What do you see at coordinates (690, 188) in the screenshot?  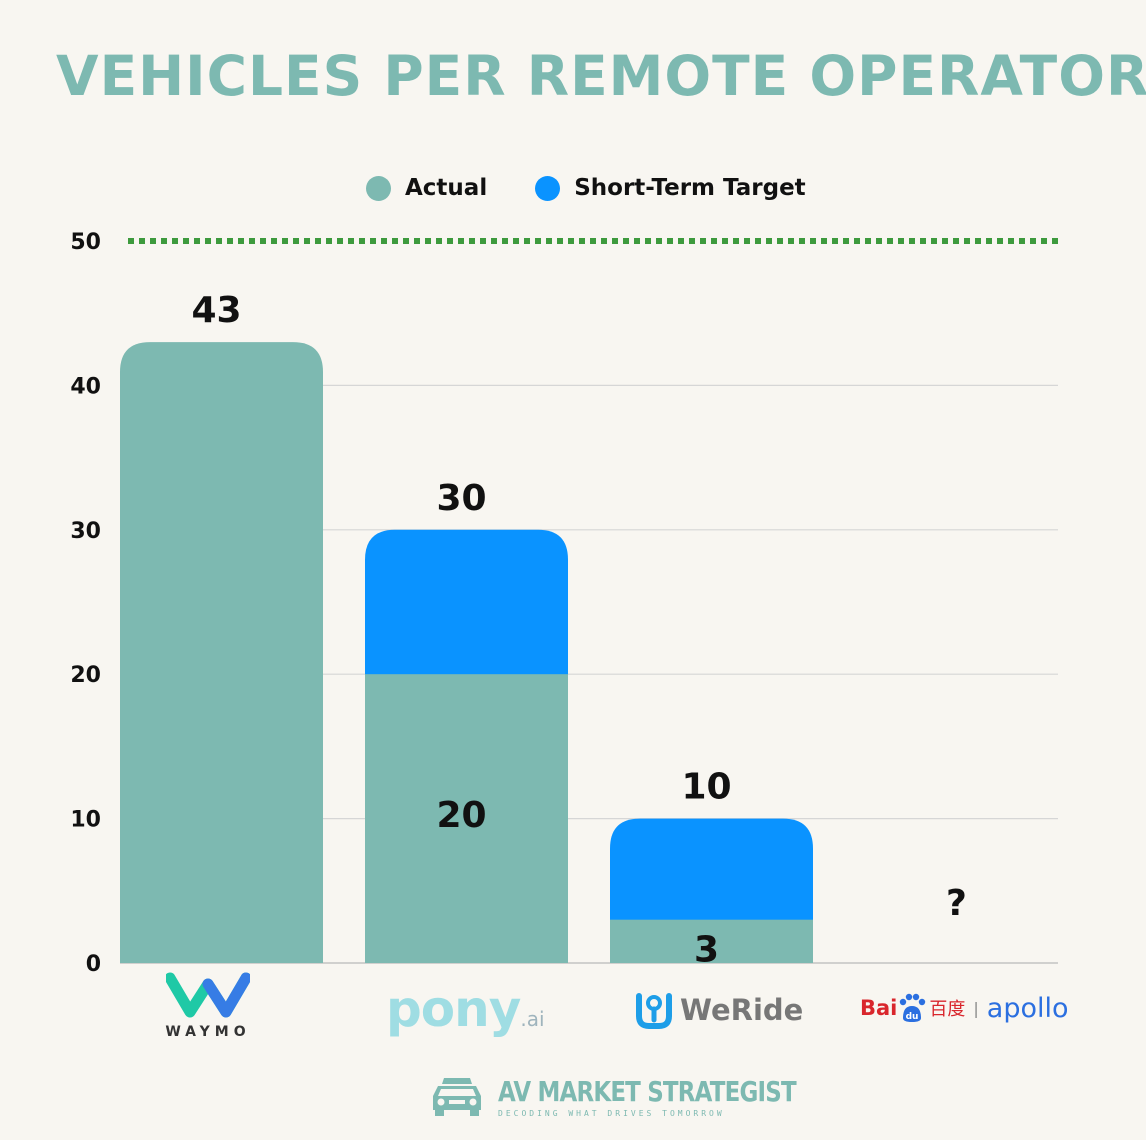 I see `legend-label-target: Short-Term Target` at bounding box center [690, 188].